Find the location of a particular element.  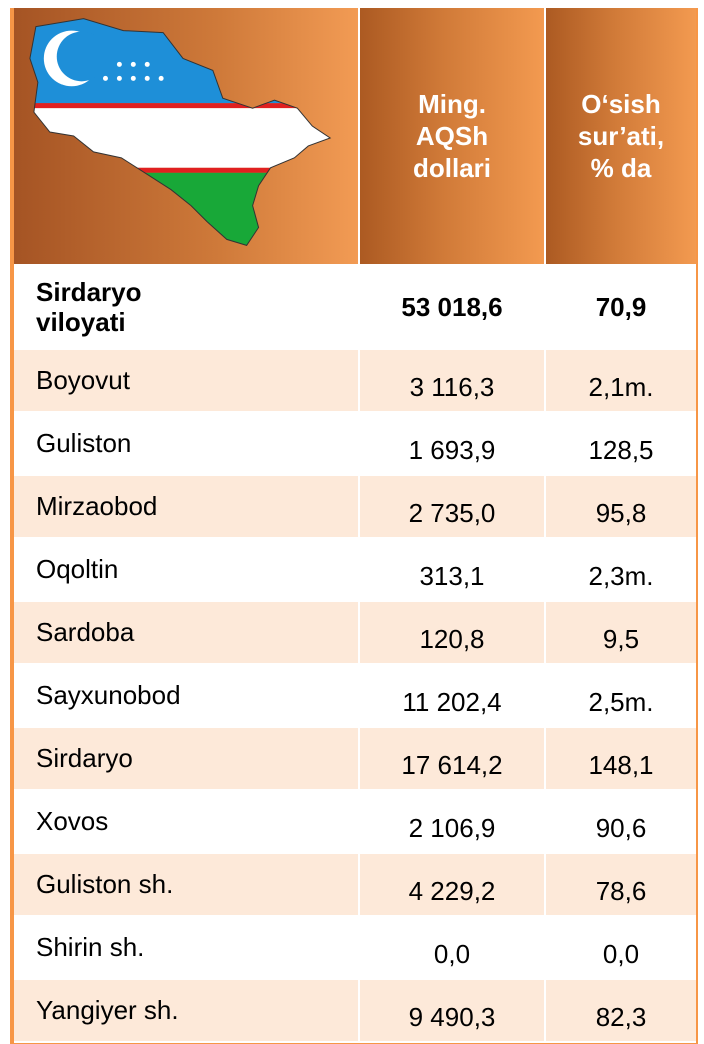

table-row: Sardoba 120,8 9,5 is located at coordinates (355, 633).